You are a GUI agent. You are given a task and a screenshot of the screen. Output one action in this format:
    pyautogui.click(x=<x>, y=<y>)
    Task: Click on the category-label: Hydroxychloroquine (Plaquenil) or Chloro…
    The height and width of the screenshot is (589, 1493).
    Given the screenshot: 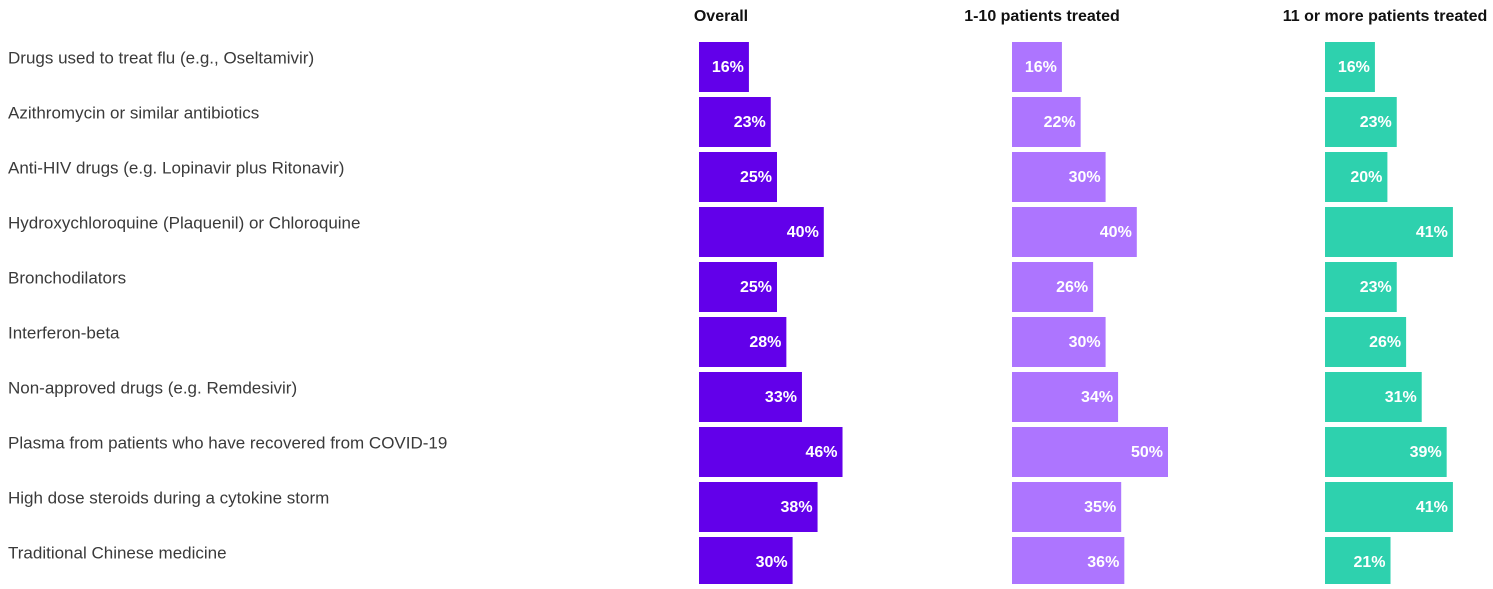 What is the action you would take?
    pyautogui.click(x=184, y=222)
    